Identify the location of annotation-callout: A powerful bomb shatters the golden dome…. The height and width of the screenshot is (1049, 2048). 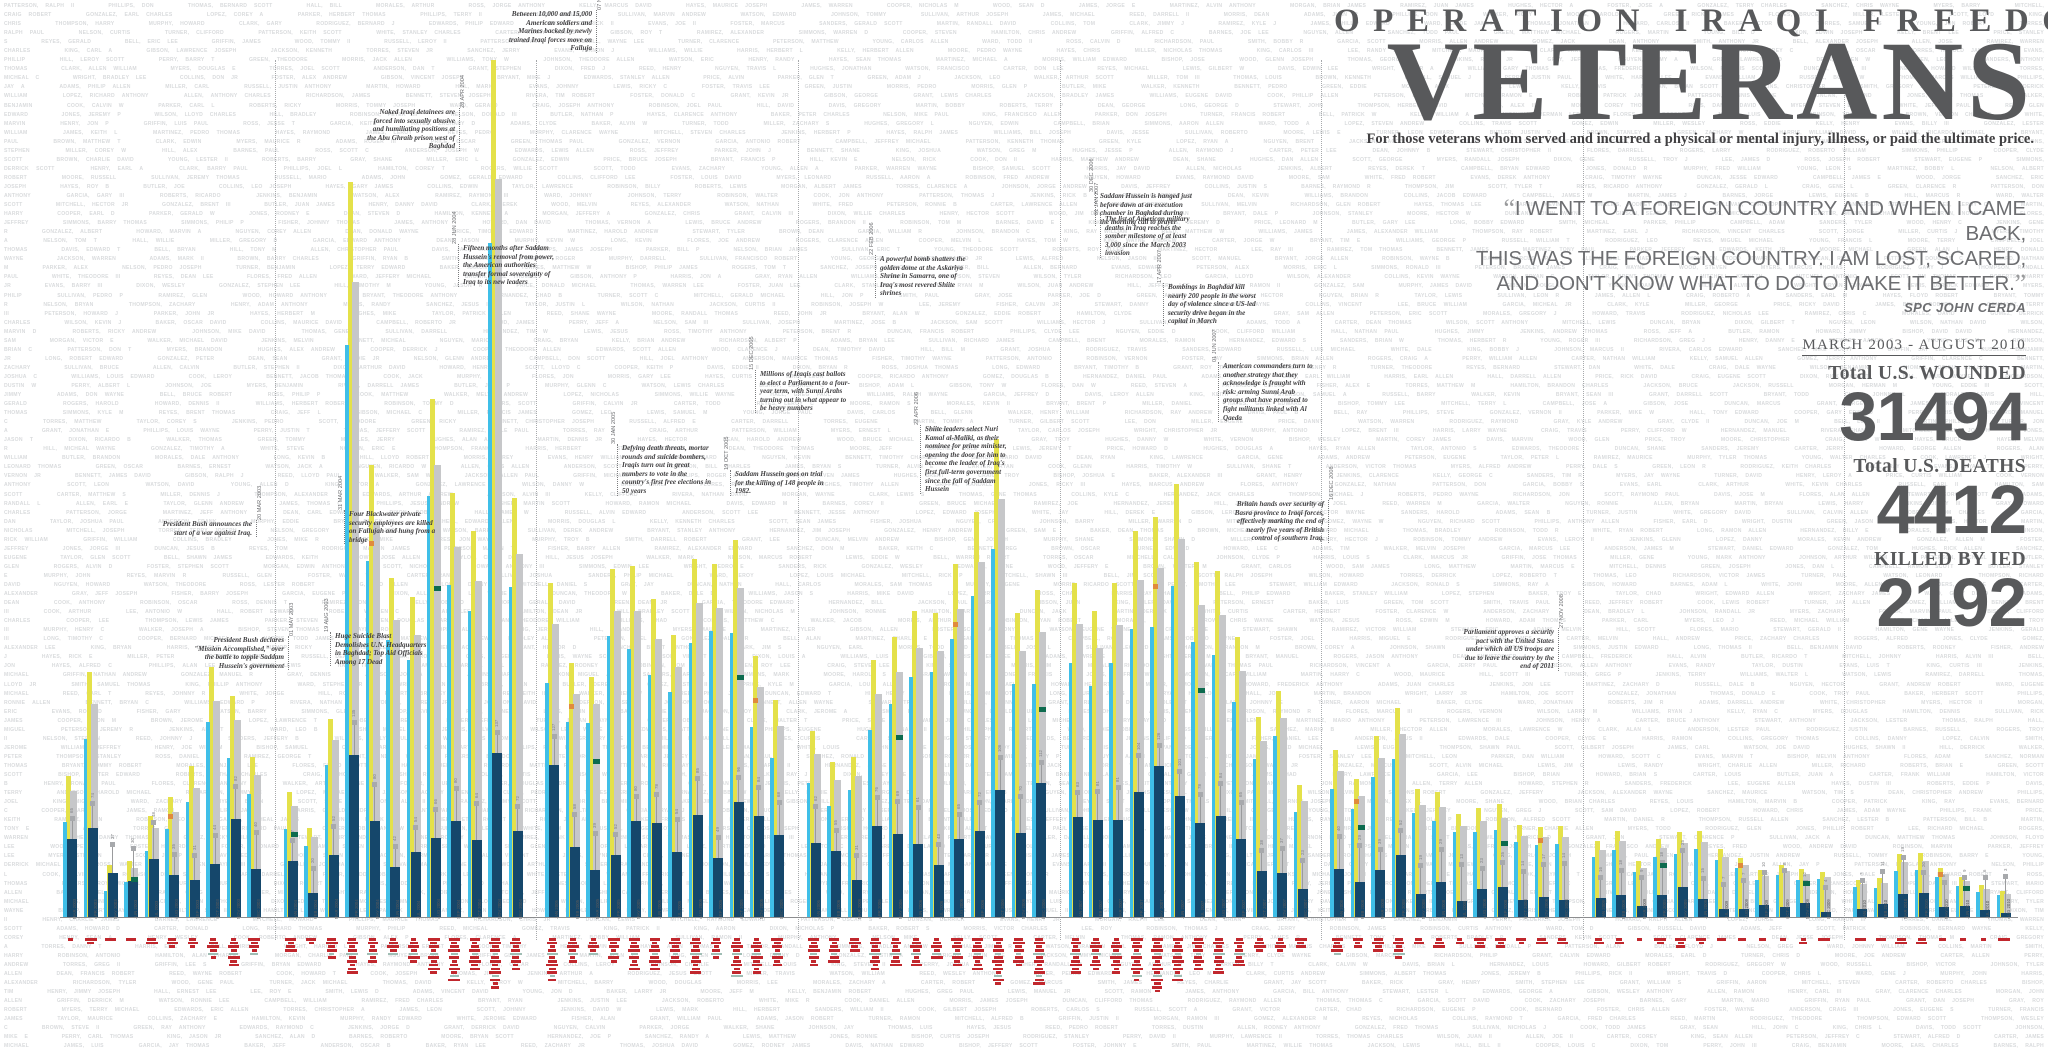
(920, 260).